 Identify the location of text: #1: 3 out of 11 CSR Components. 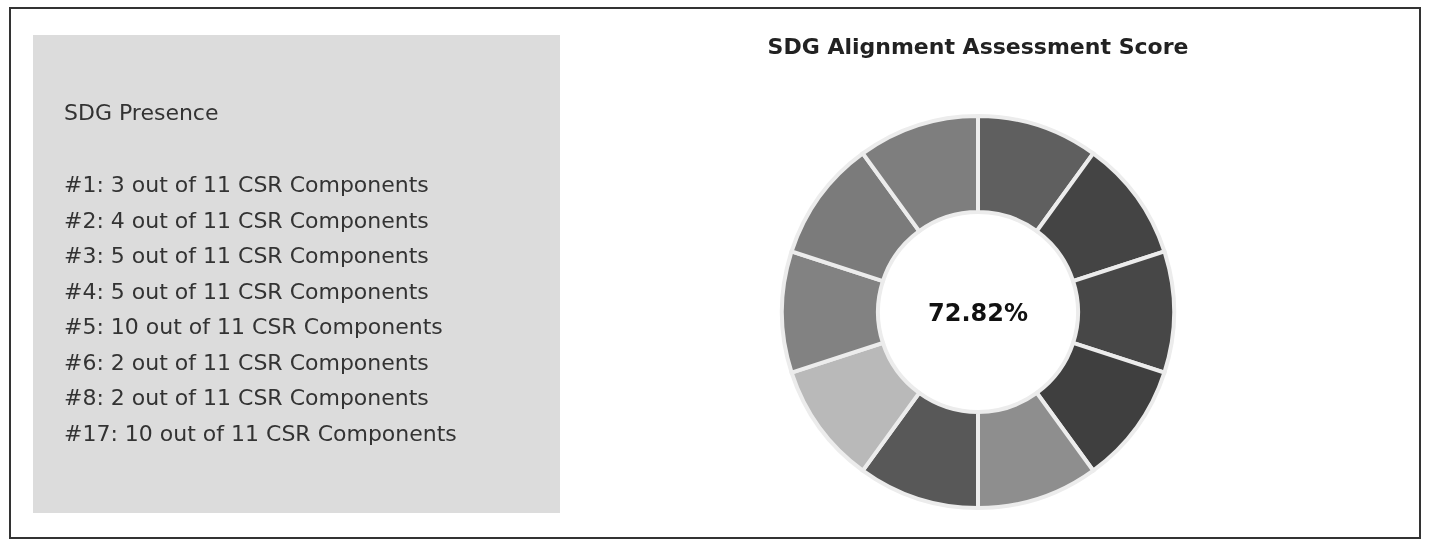
(246, 184).